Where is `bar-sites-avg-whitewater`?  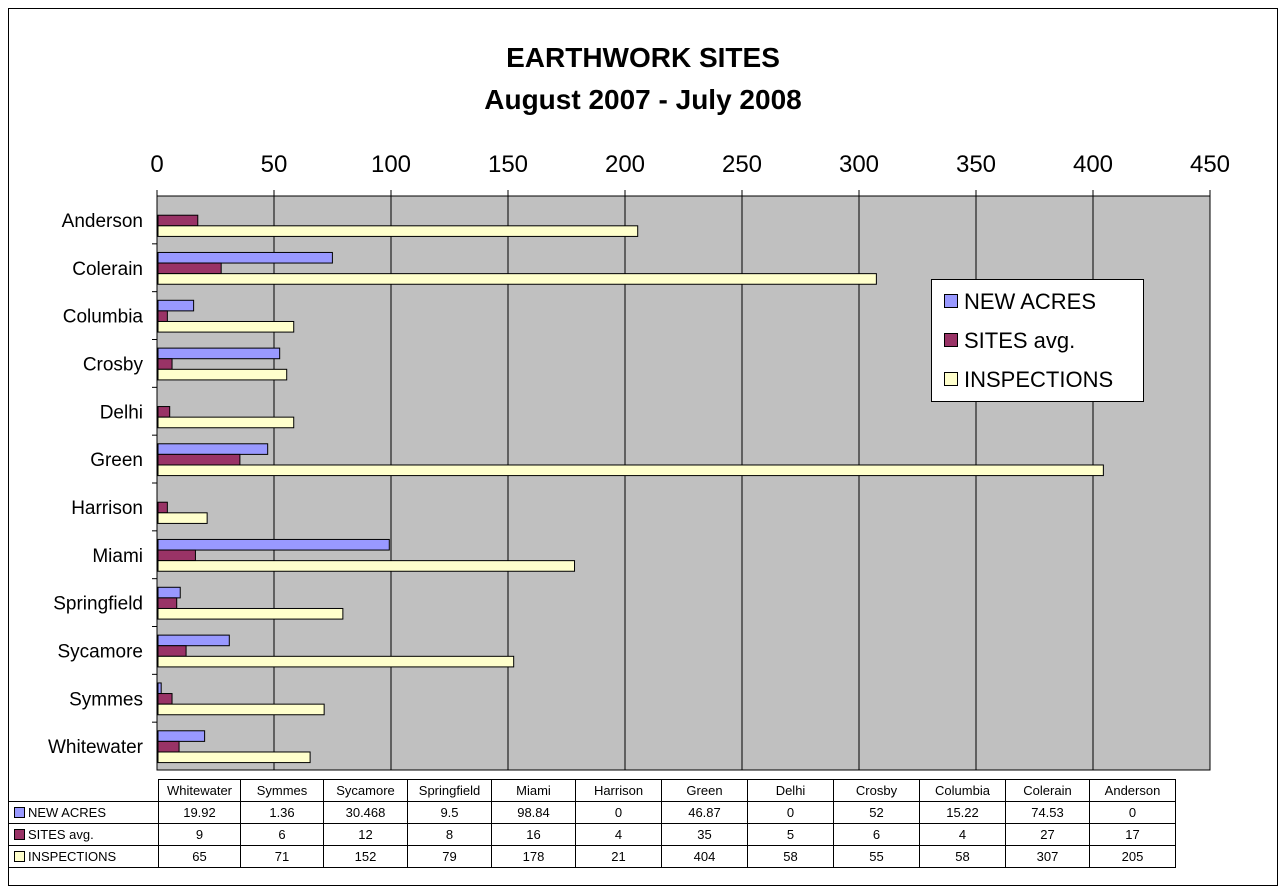
bar-sites-avg-whitewater is located at coordinates (168, 746).